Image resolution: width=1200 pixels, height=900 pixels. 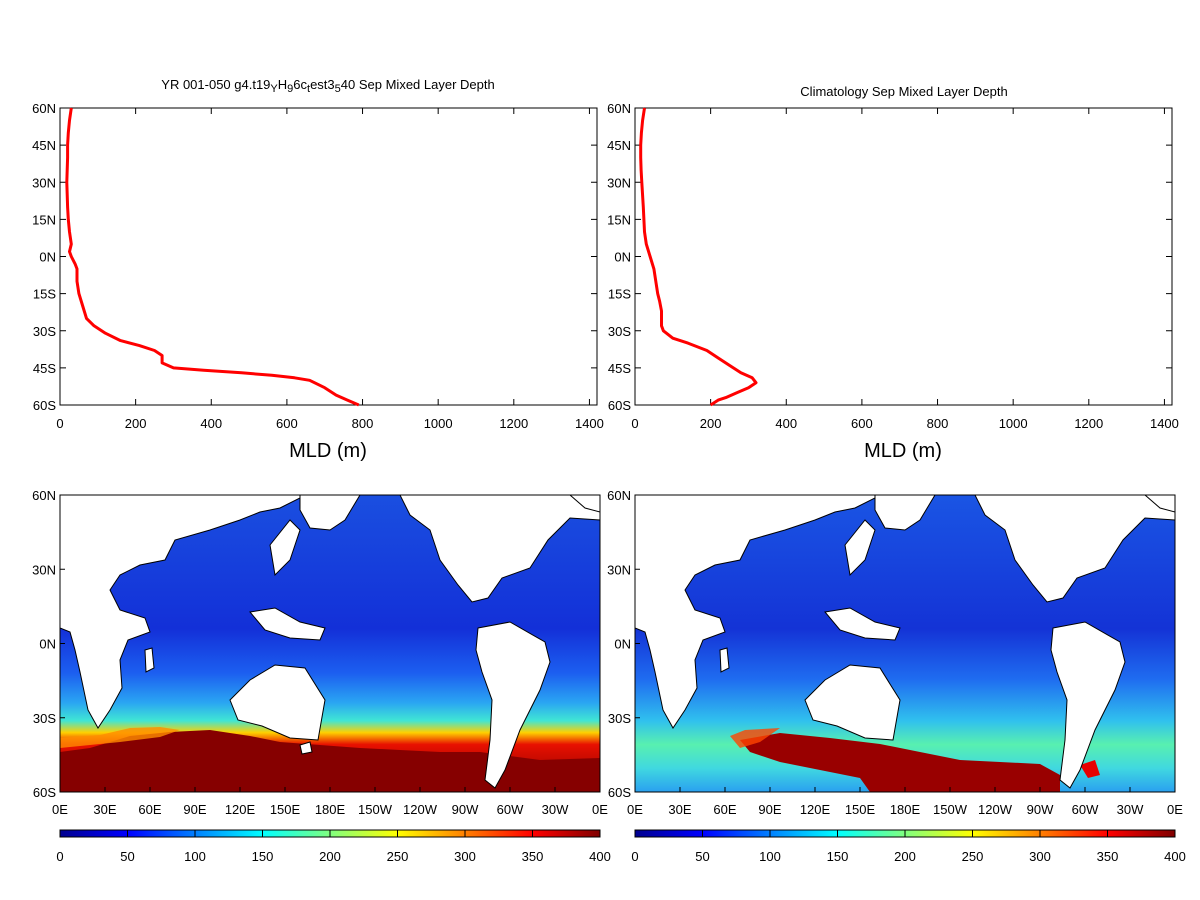 I want to click on colorbar-tick-label: 250, so click(x=398, y=856).